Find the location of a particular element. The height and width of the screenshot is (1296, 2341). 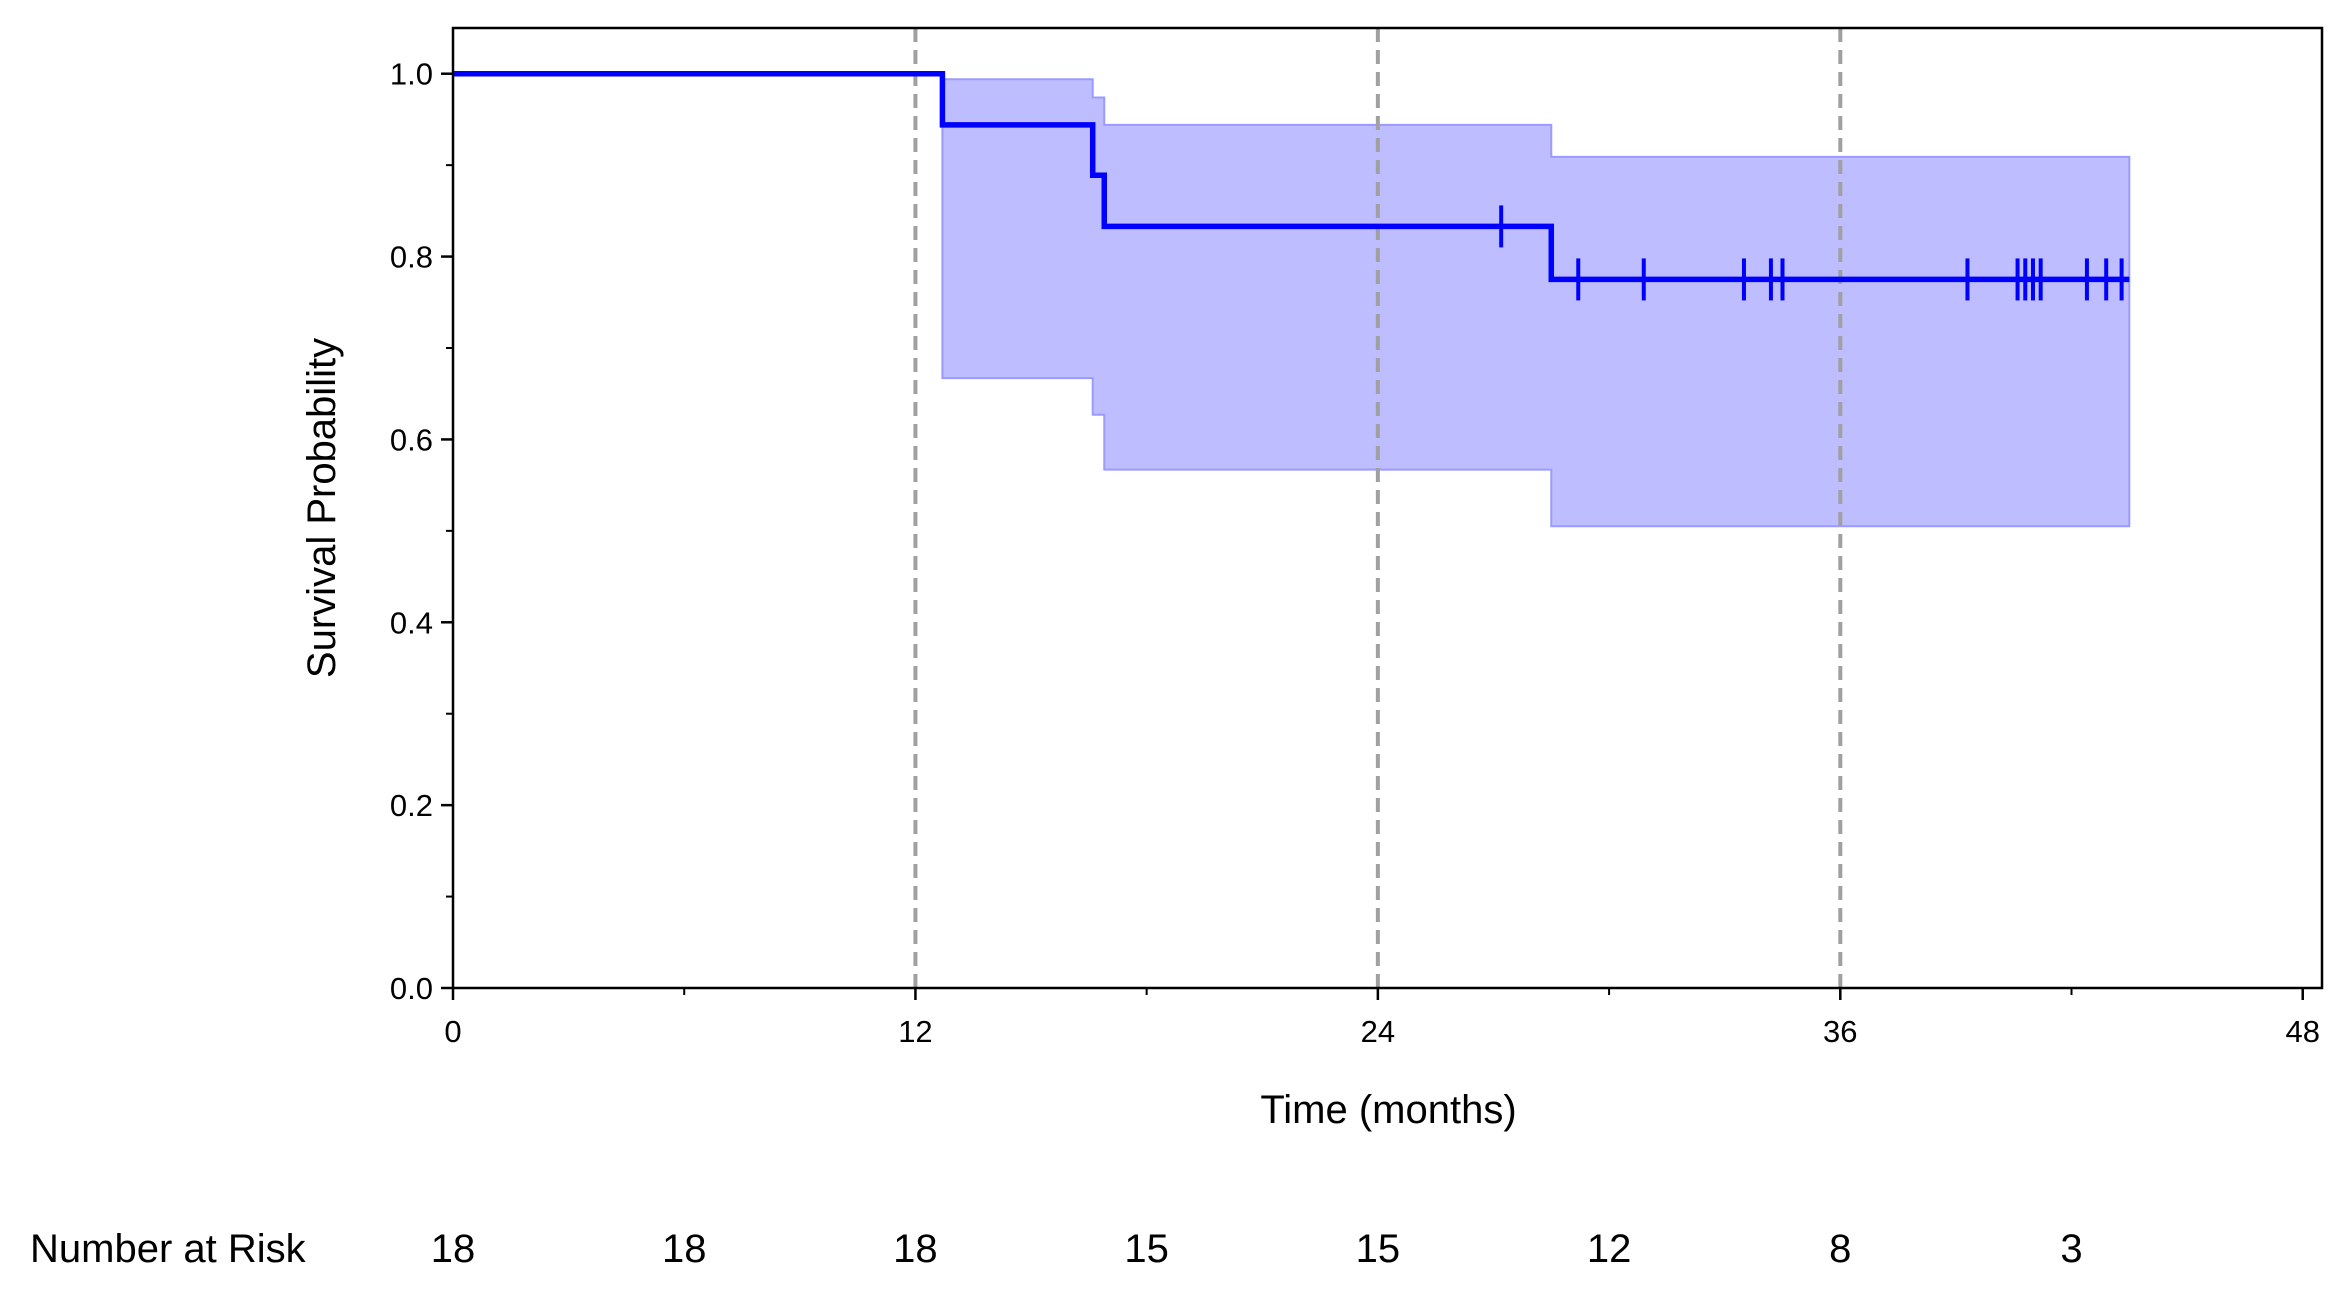

x-tick-label: 12 is located at coordinates (915, 1031).